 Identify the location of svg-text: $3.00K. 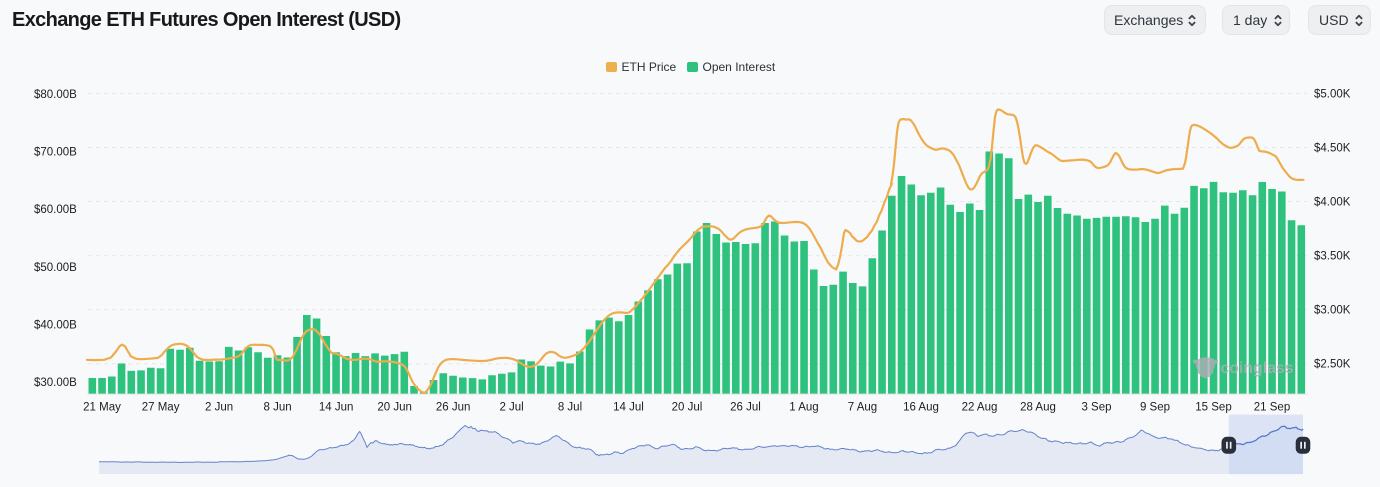
(1332, 311).